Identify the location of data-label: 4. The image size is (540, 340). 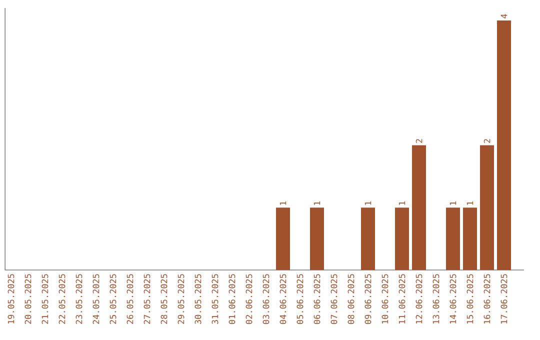
(504, 16).